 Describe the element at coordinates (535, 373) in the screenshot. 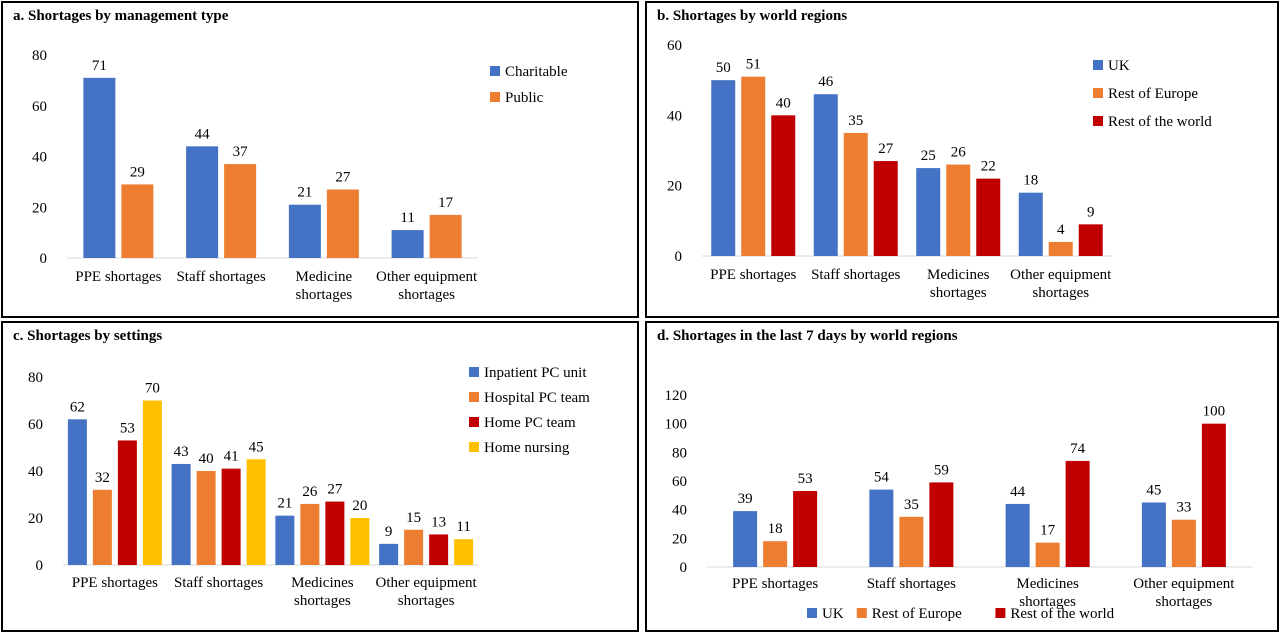

I see `legend-label: Inpatient PC unit` at that location.